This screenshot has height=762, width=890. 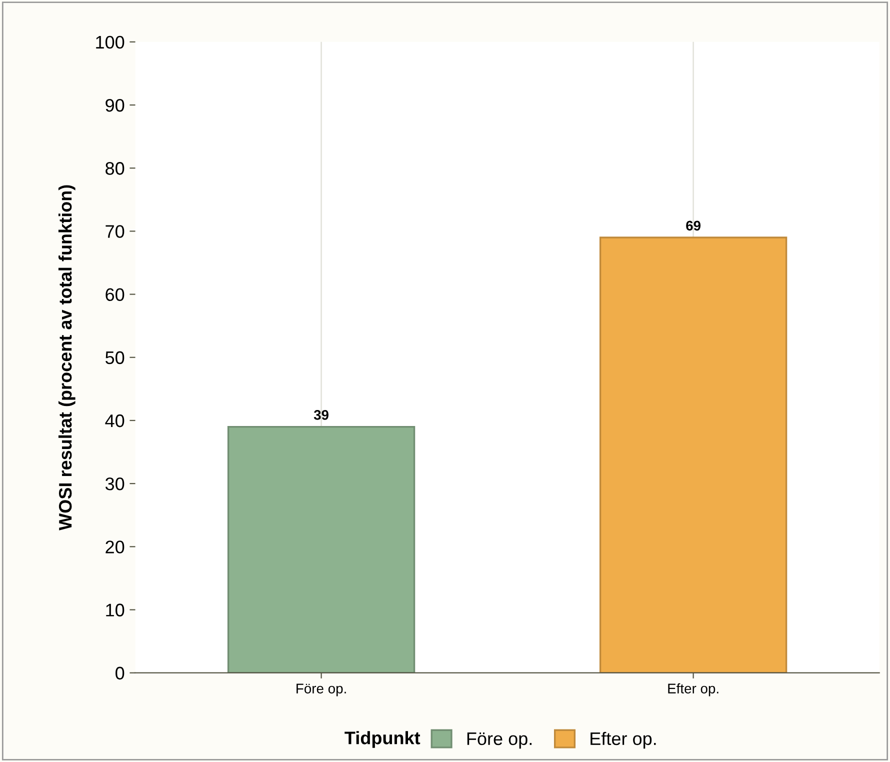 What do you see at coordinates (623, 740) in the screenshot?
I see `legend-label: Efter op.` at bounding box center [623, 740].